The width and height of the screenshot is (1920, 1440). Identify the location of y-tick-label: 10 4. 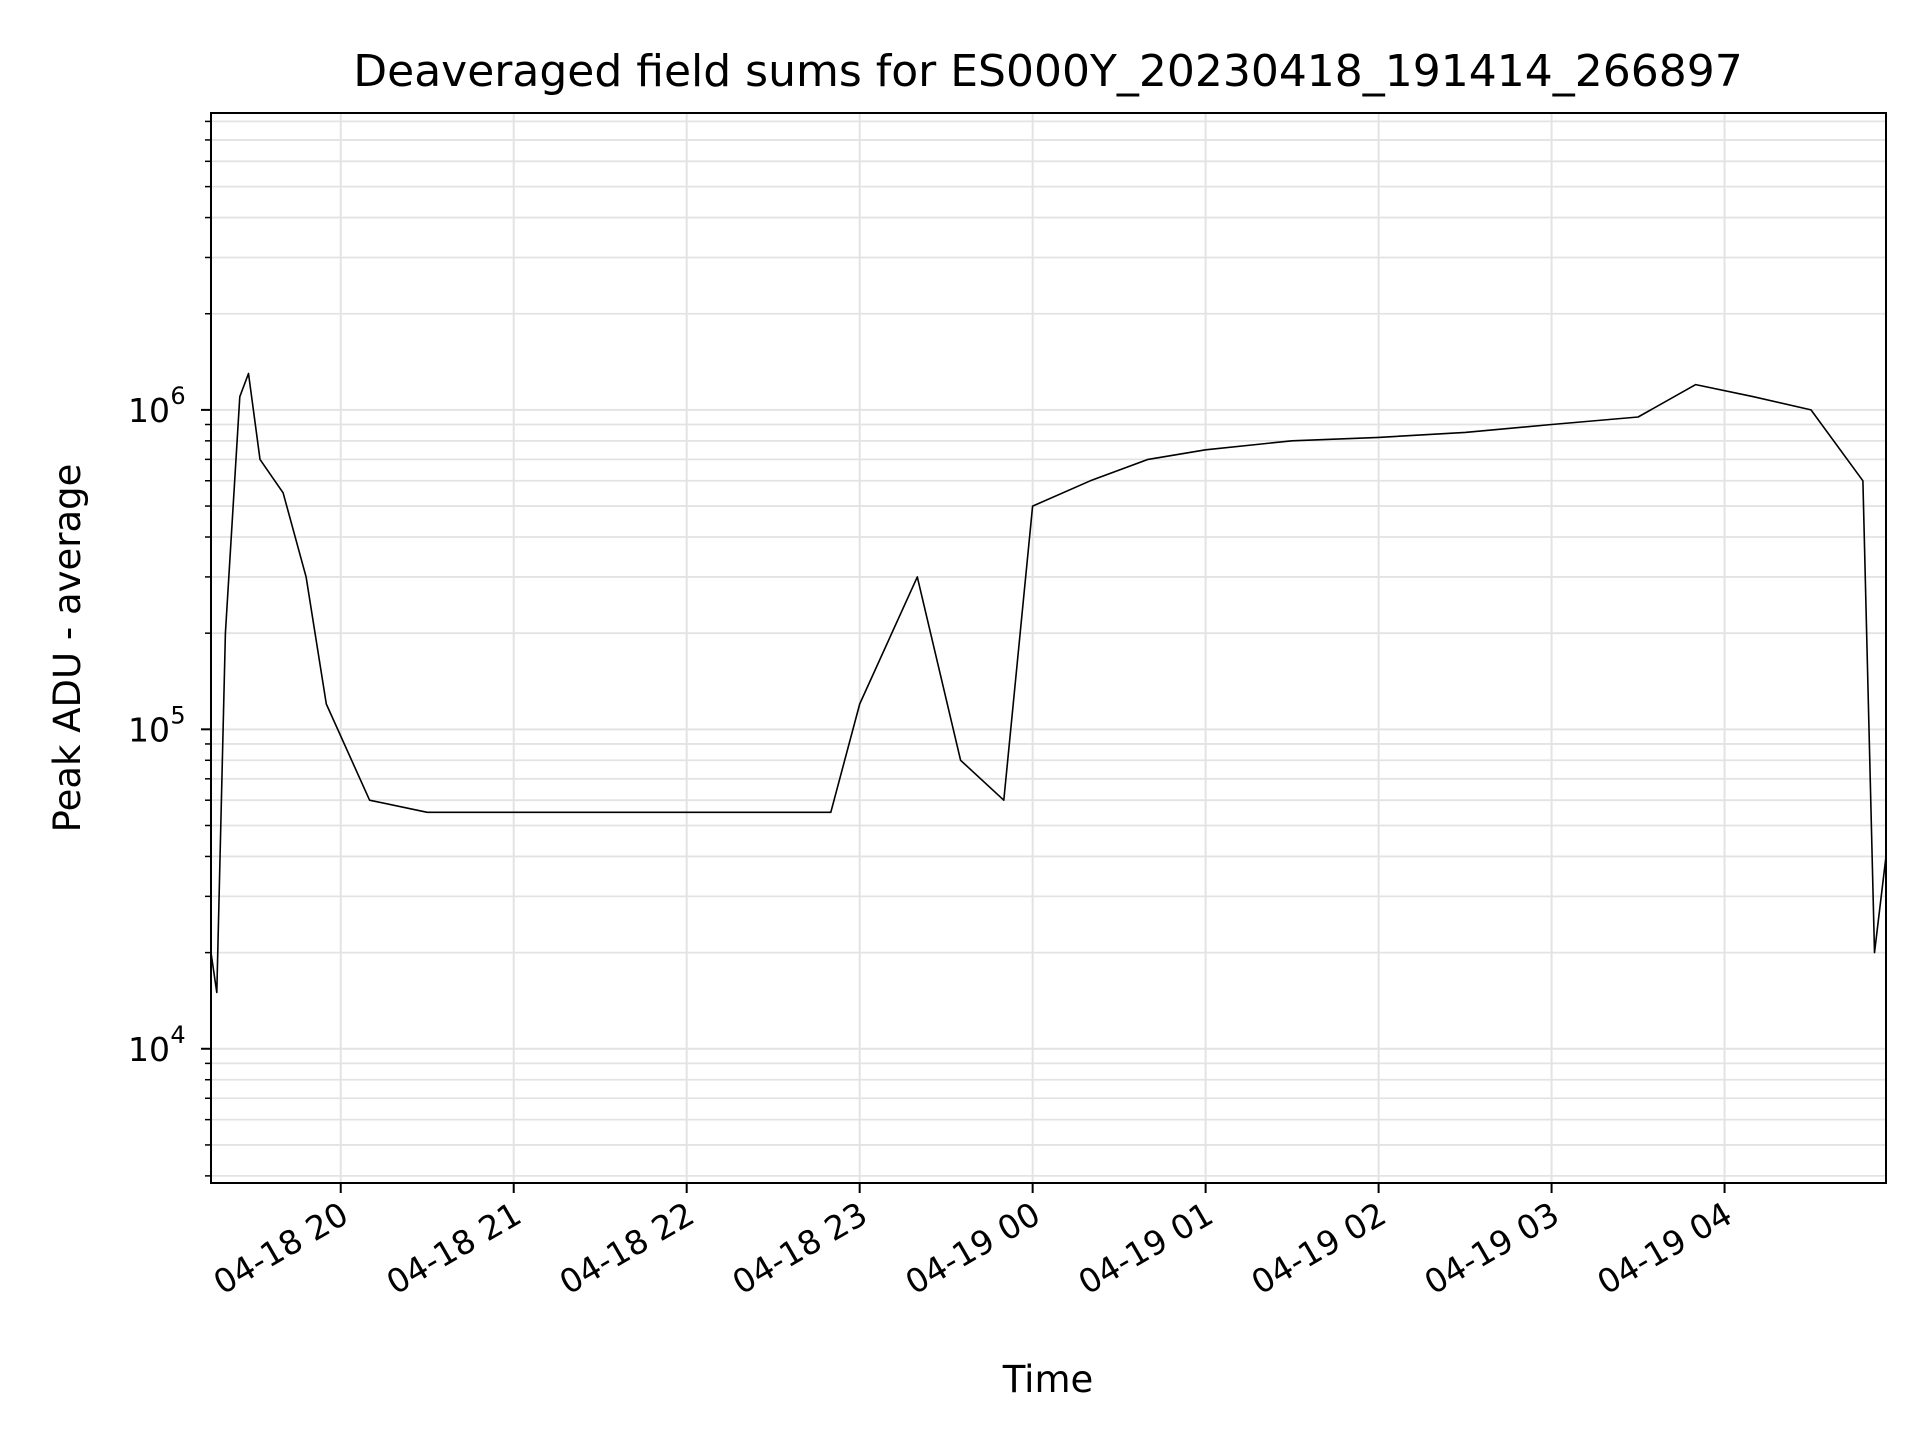
(157, 1045).